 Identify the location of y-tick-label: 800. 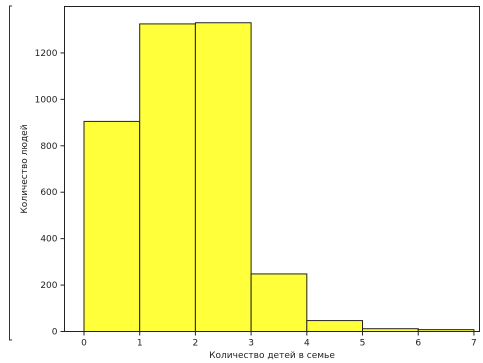
(48, 147).